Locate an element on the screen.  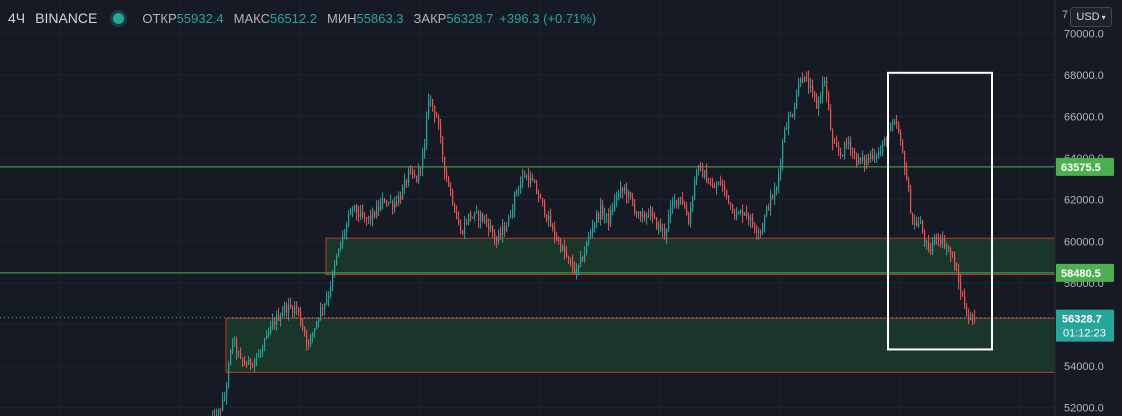
currency-selector: USD ▾ is located at coordinates (1091, 17).